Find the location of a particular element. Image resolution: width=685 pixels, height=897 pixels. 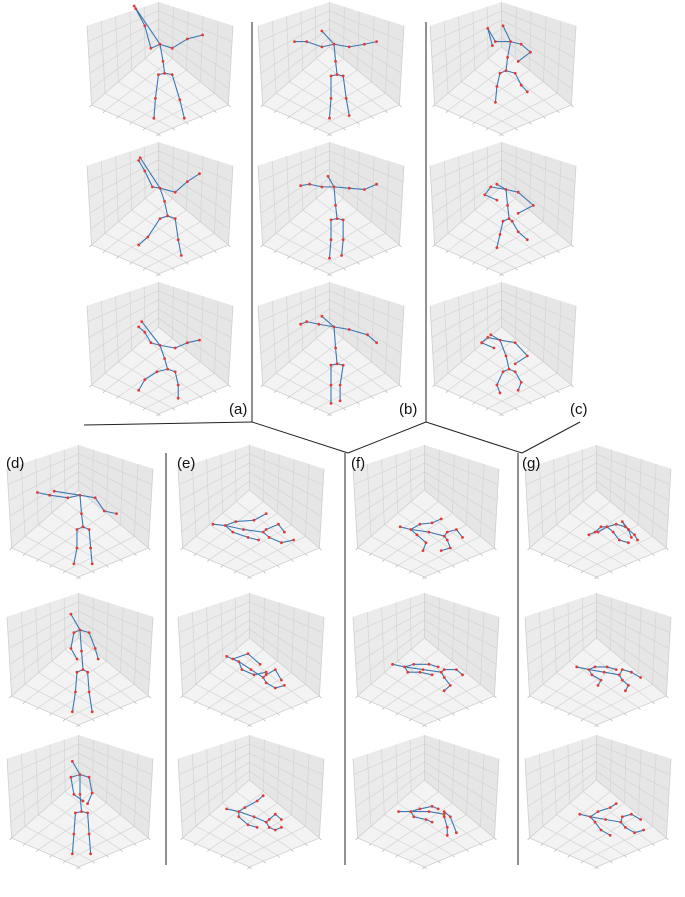

divider-line is located at coordinates (387, 437).